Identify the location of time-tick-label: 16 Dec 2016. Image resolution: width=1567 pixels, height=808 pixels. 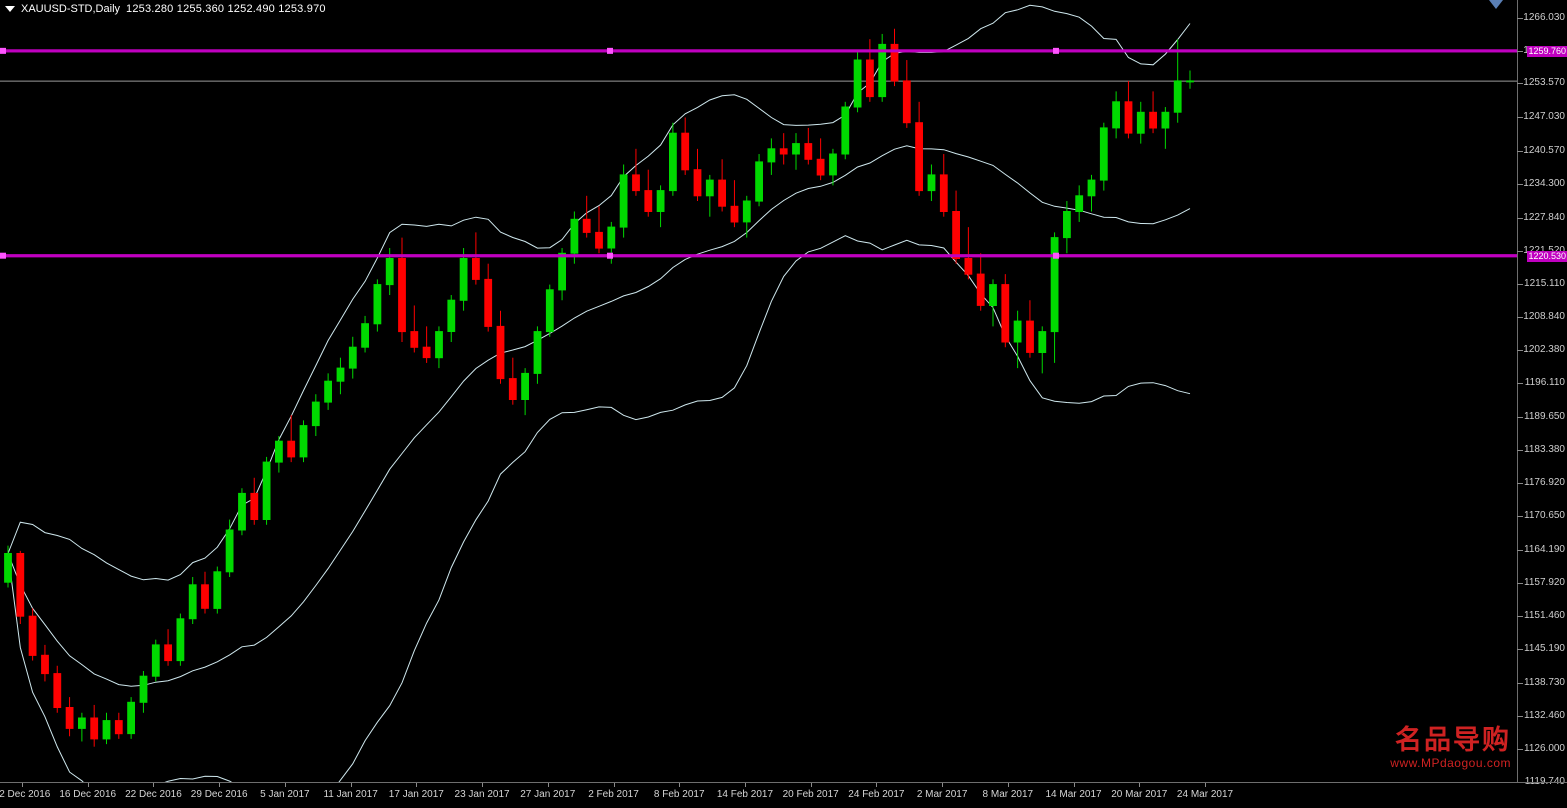
(88, 794).